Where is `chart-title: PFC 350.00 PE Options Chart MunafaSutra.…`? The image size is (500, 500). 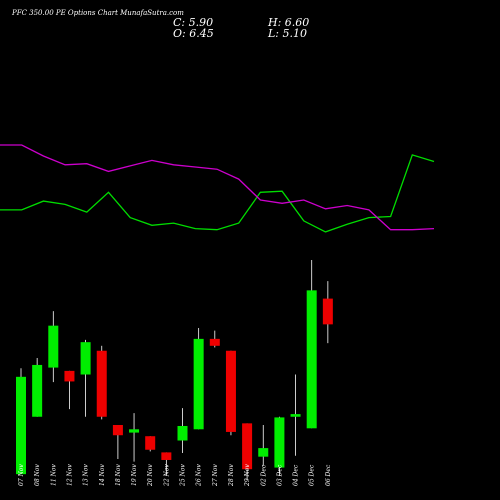 chart-title: PFC 350.00 PE Options Chart MunafaSutra.… is located at coordinates (97, 13).